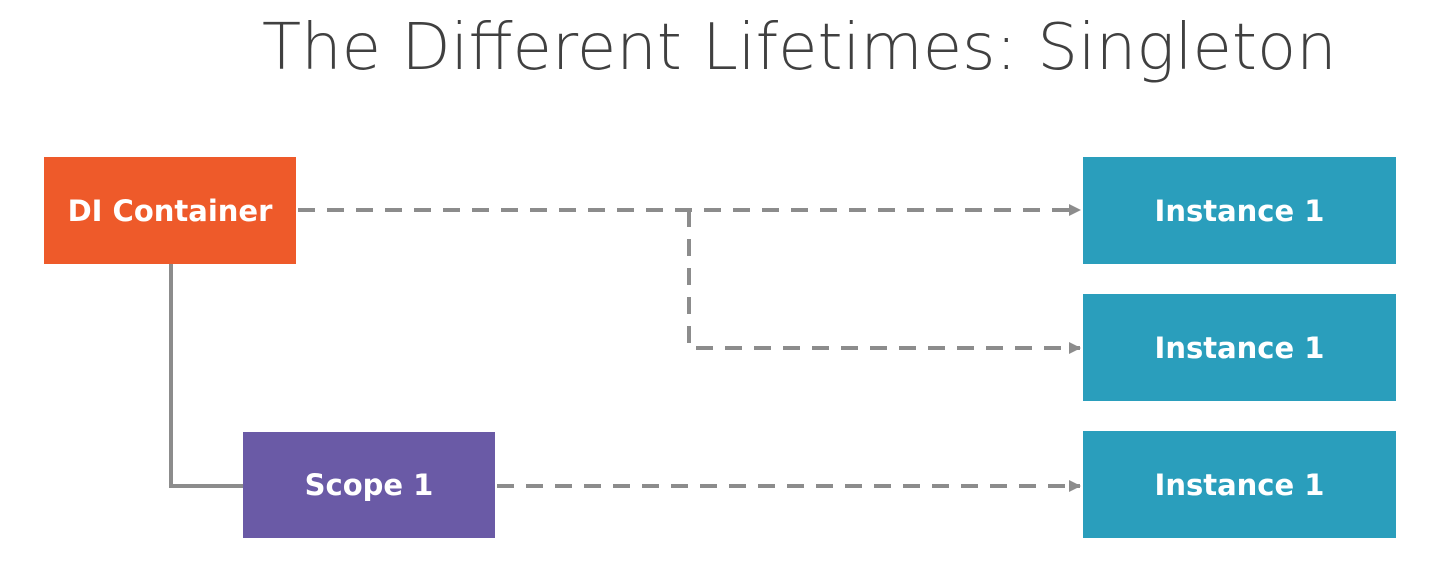 The width and height of the screenshot is (1445, 566). I want to click on di-container-node: DI Container, so click(170, 210).